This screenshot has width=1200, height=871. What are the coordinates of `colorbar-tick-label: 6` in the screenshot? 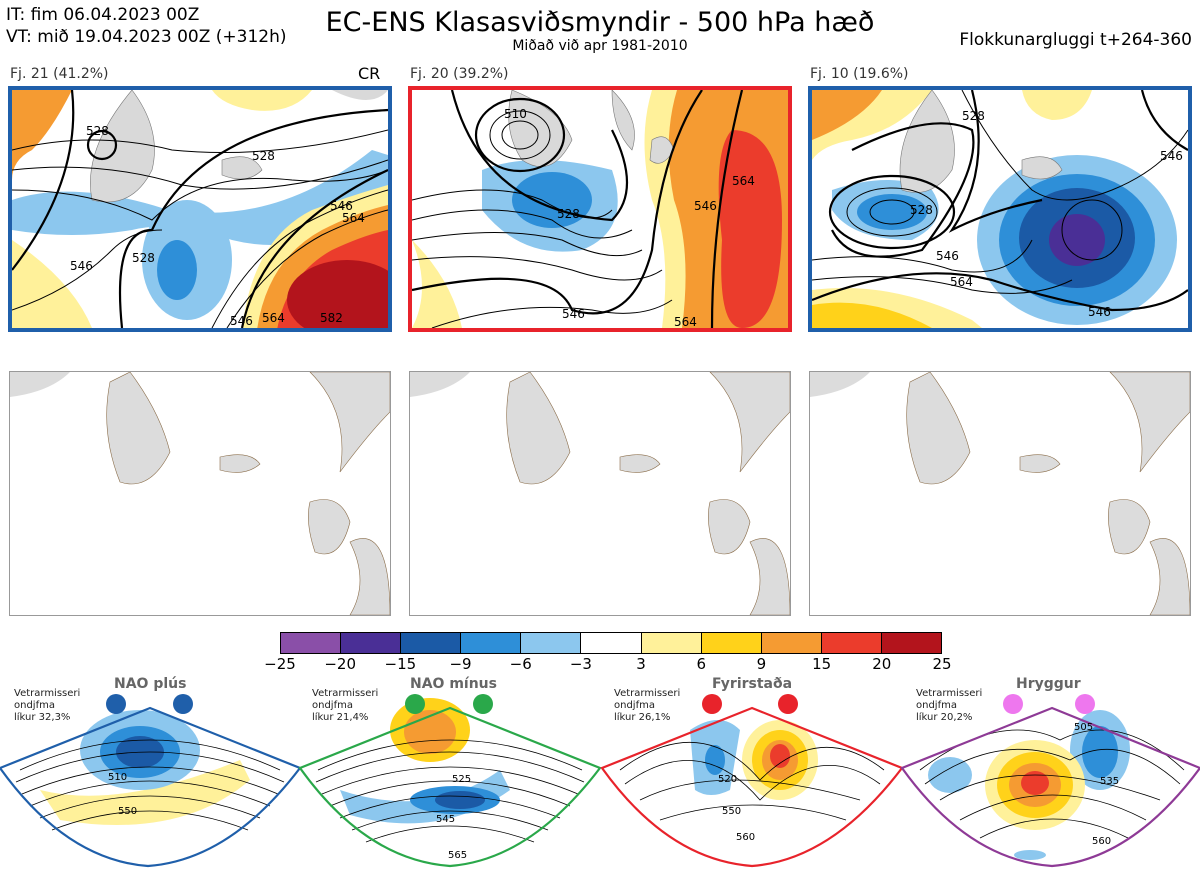 It's located at (701, 664).